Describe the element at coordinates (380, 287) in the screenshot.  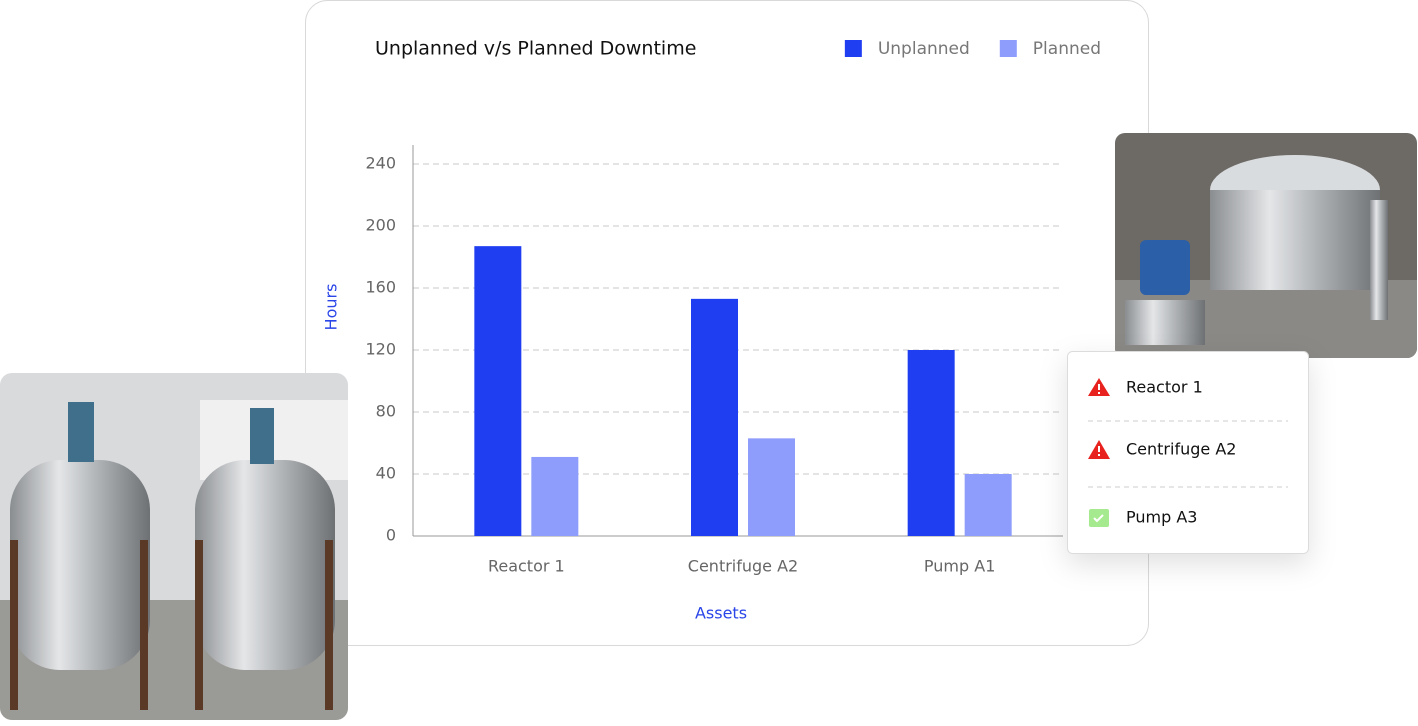
I see `y-tick-label: 160` at that location.